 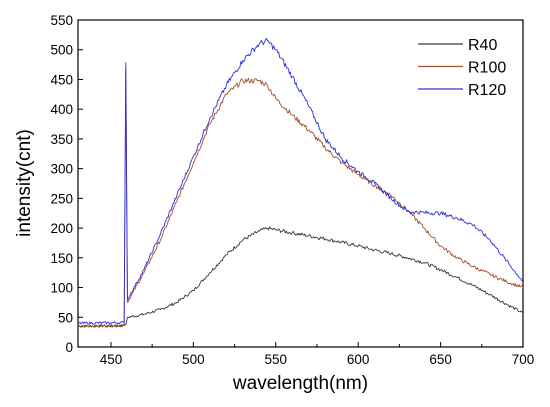 What do you see at coordinates (193, 359) in the screenshot?
I see `x-tick-label: 500` at bounding box center [193, 359].